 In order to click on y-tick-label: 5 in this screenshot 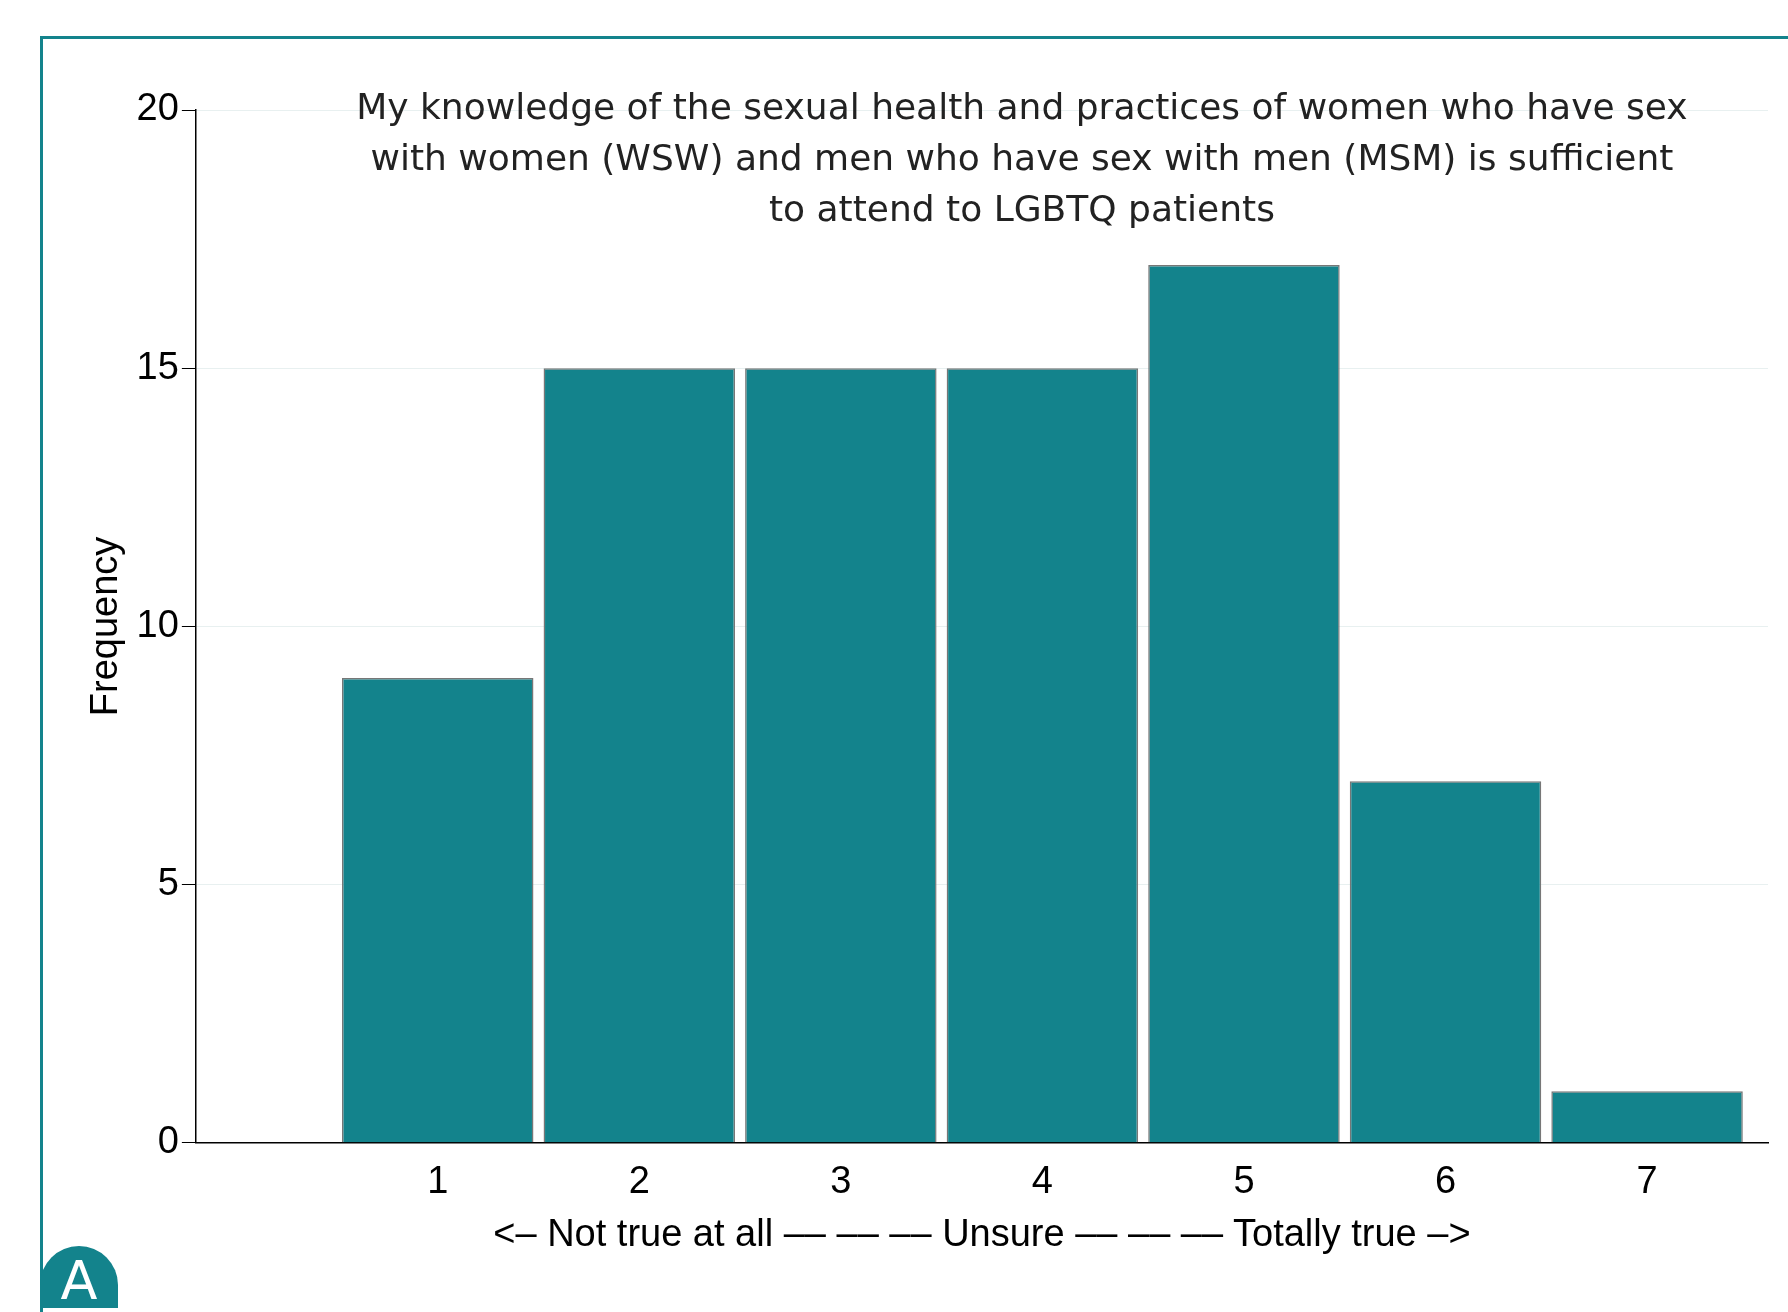, I will do `click(168, 882)`.